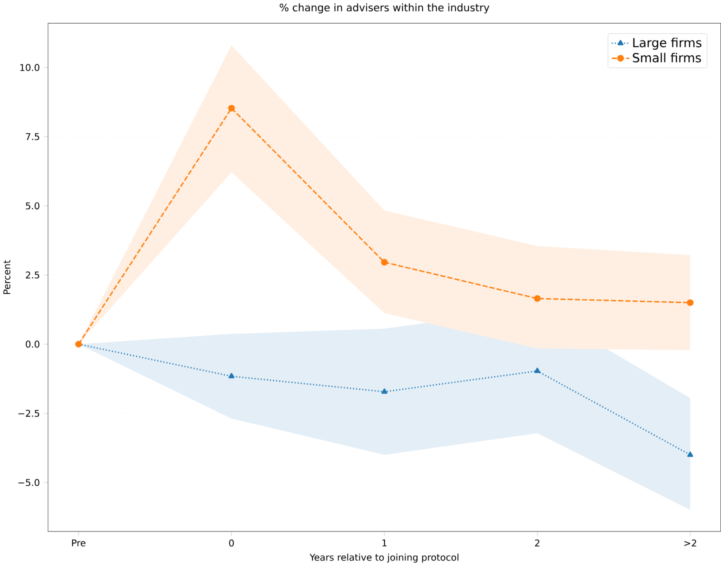 This screenshot has height=566, width=721. I want to click on y-tick-label: 5.0, so click(33, 206).